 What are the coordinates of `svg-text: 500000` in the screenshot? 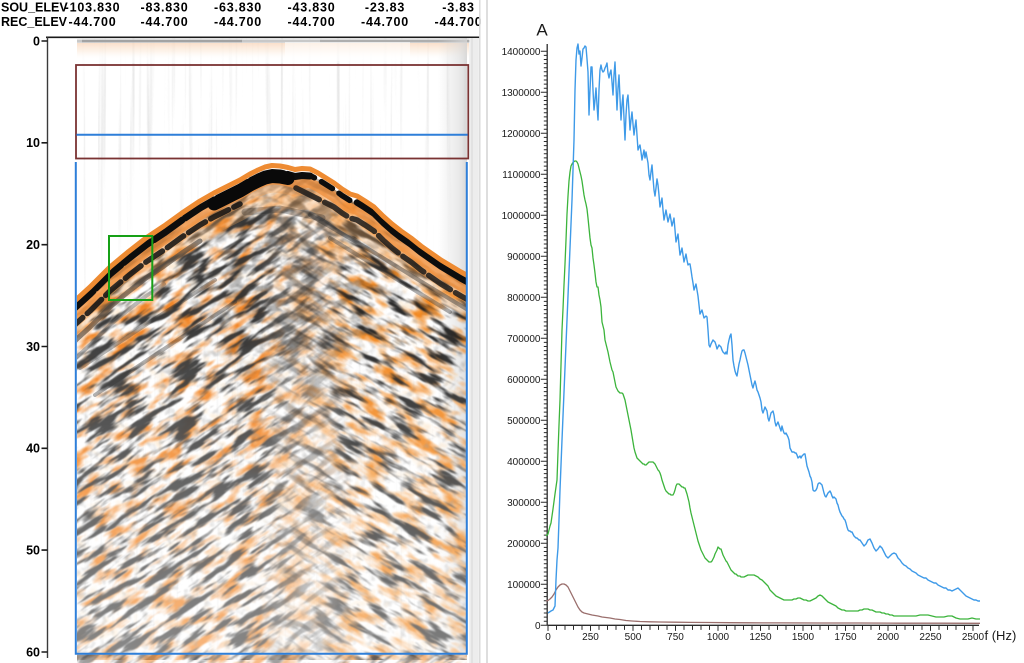 It's located at (524, 421).